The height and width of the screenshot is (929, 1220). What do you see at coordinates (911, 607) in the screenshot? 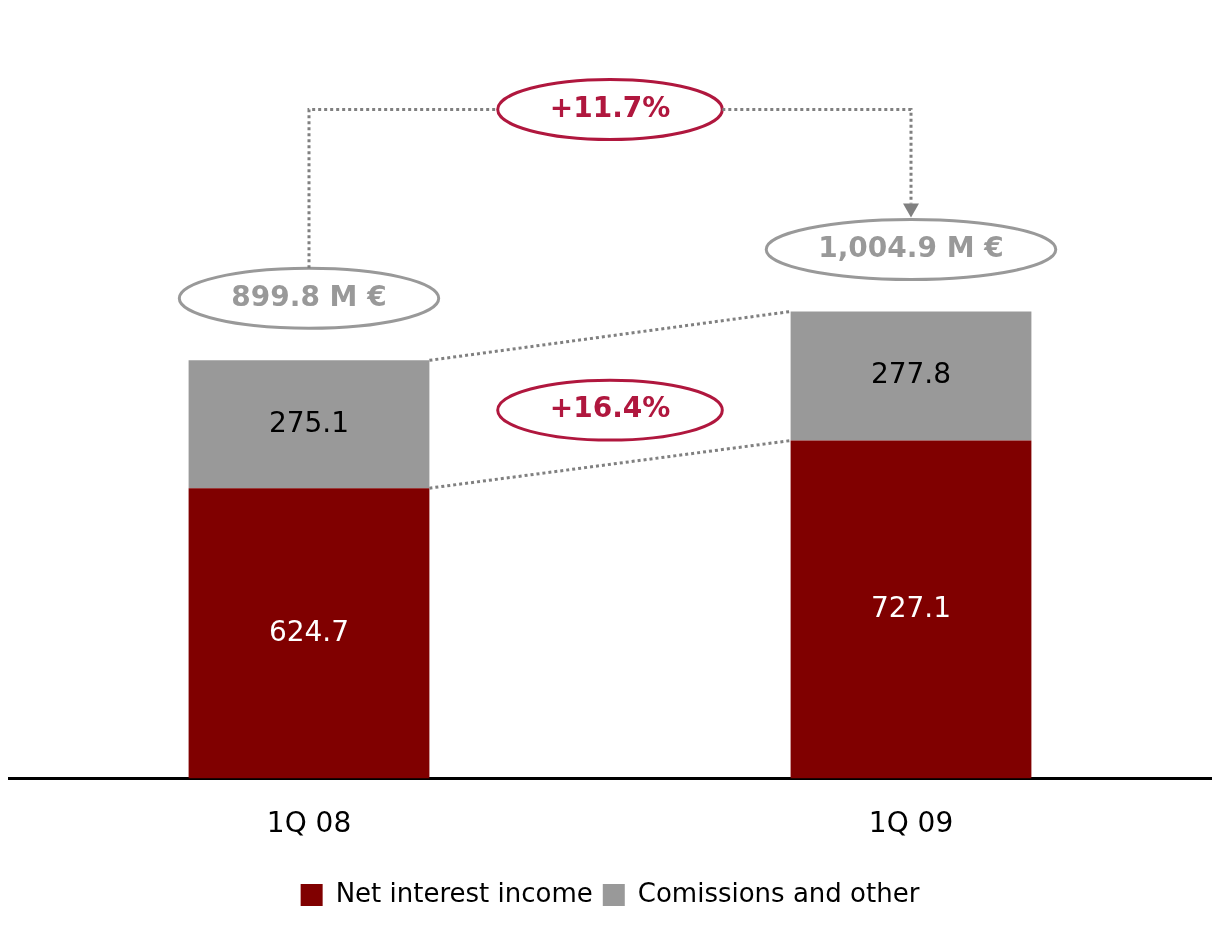
I see `data-label: 727.1` at bounding box center [911, 607].